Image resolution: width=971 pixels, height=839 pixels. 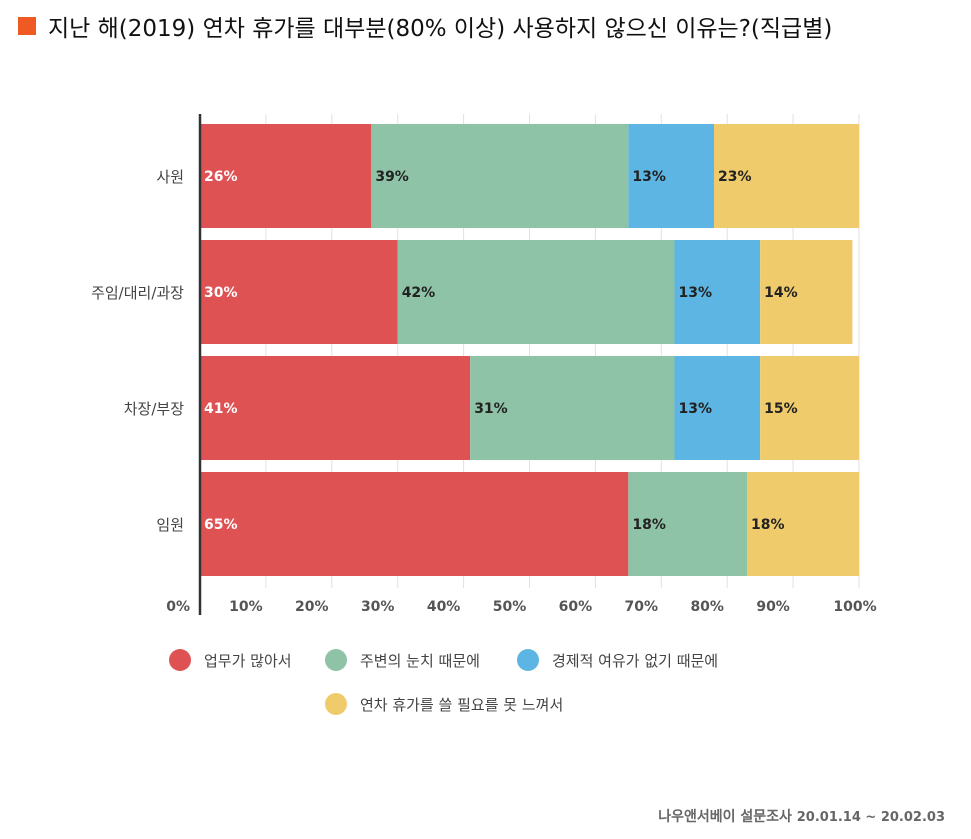 I want to click on category-label: 주임/대리/과장, so click(x=137, y=293).